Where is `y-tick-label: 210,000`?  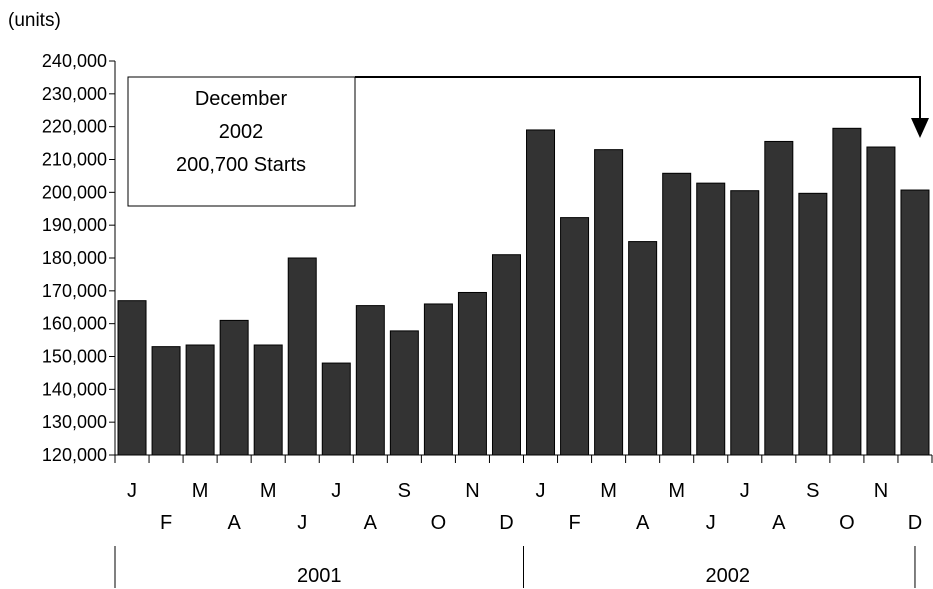 y-tick-label: 210,000 is located at coordinates (74, 160).